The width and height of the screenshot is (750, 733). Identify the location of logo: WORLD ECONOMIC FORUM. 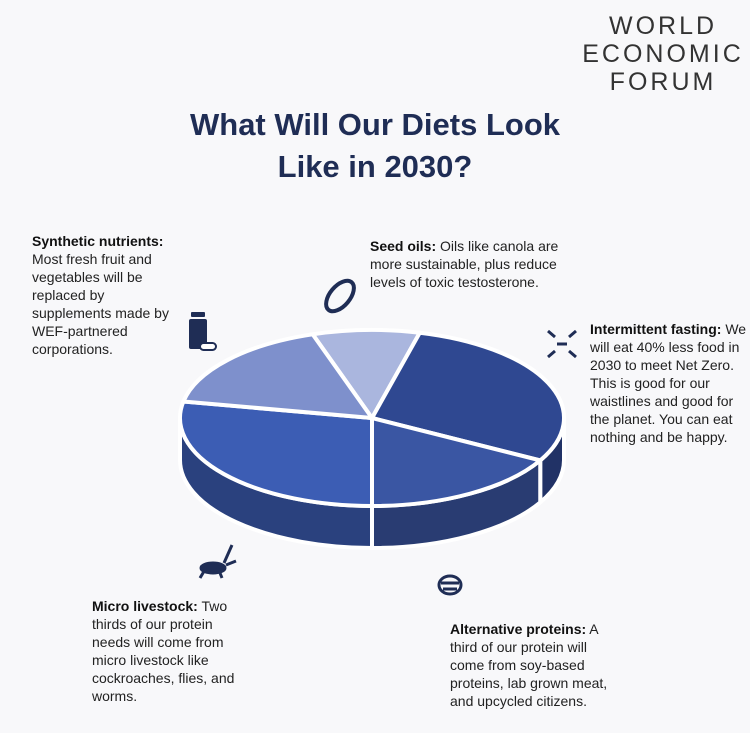
(663, 54).